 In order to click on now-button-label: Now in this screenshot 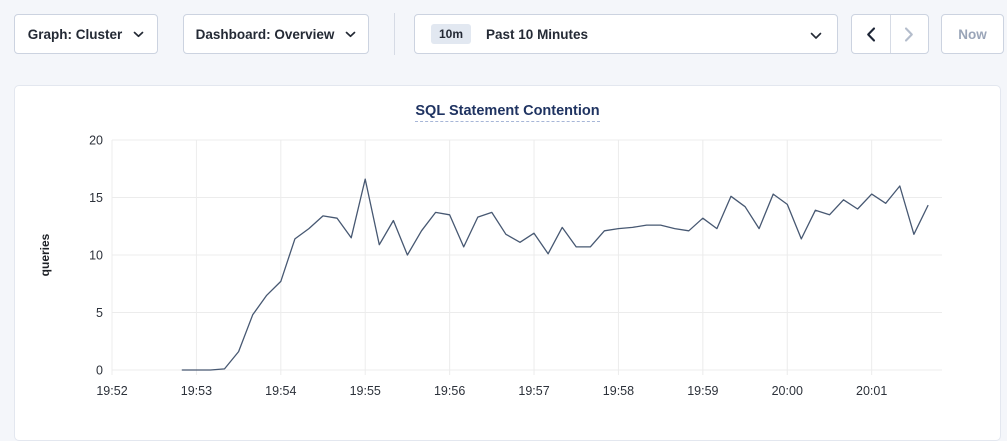, I will do `click(972, 34)`.